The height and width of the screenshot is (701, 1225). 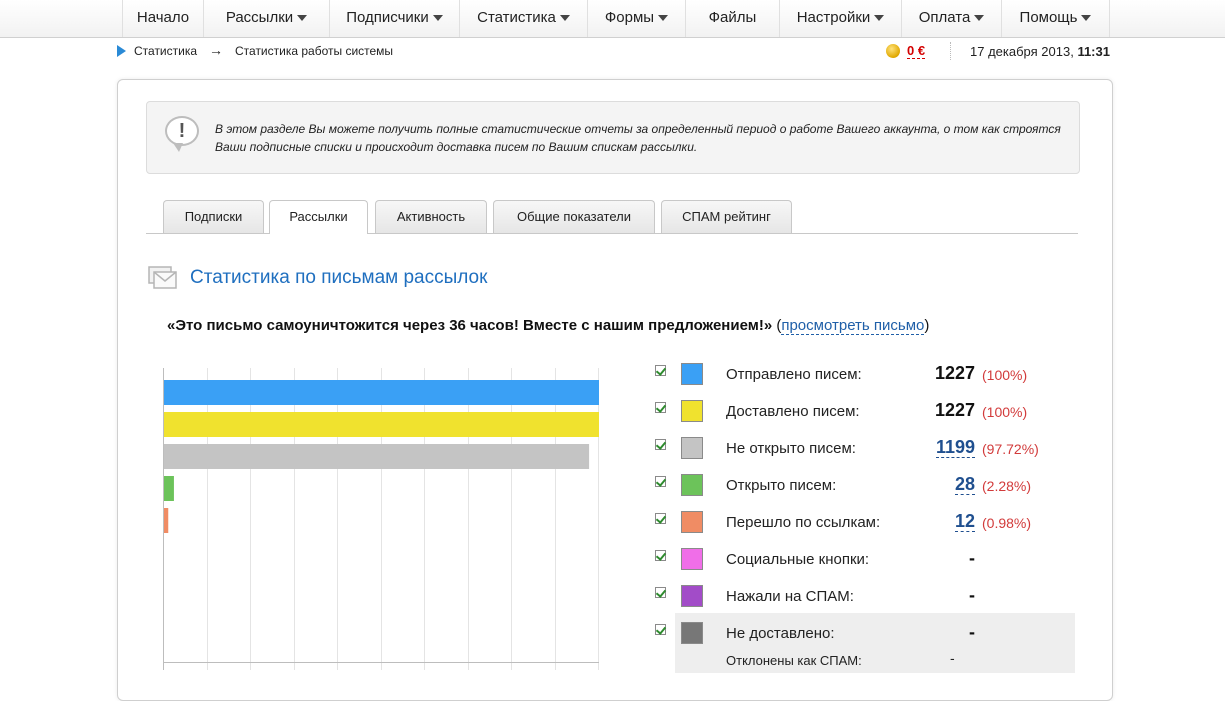 What do you see at coordinates (791, 448) in the screenshot?
I see `legend-label: Не открыто писем:` at bounding box center [791, 448].